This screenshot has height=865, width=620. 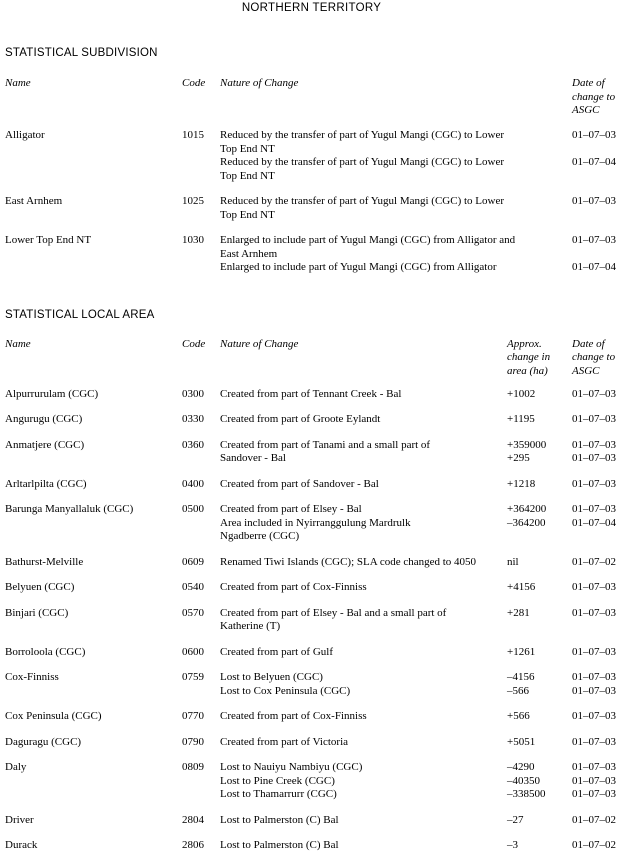 What do you see at coordinates (193, 819) in the screenshot?
I see `code-cell: 2804` at bounding box center [193, 819].